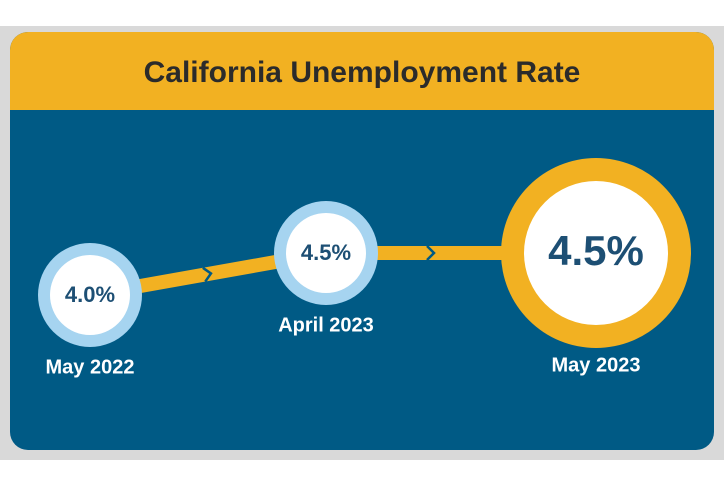 The image size is (724, 488). What do you see at coordinates (326, 325) in the screenshot?
I see `category-label: April 2023` at bounding box center [326, 325].